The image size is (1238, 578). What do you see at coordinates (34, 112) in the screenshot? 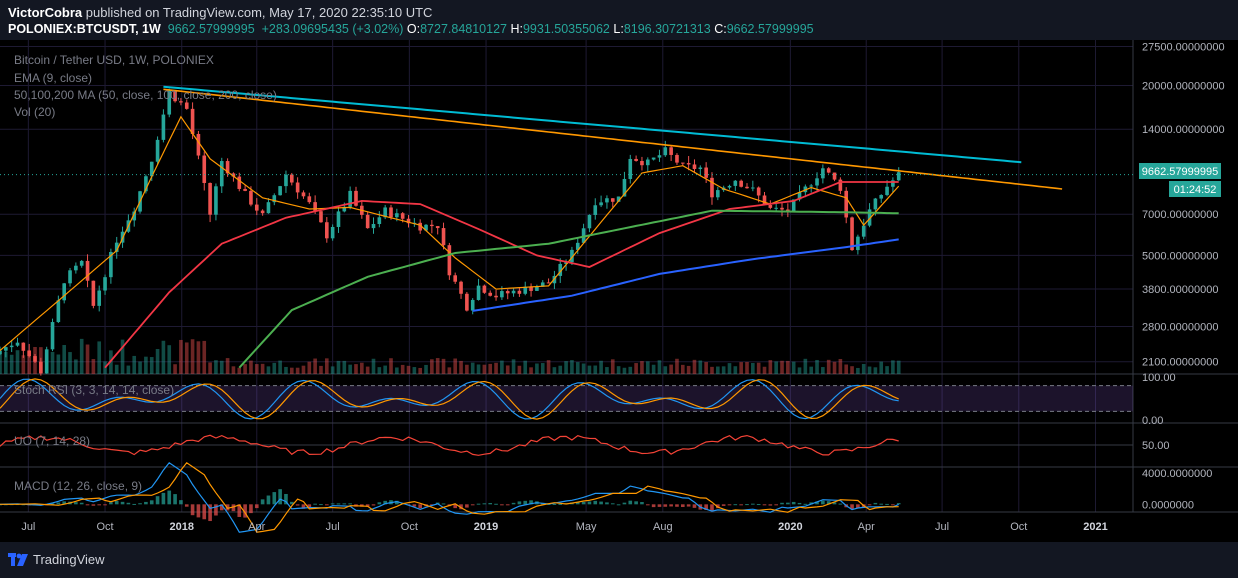
I see `legend-vol: Vol (20)` at bounding box center [34, 112].